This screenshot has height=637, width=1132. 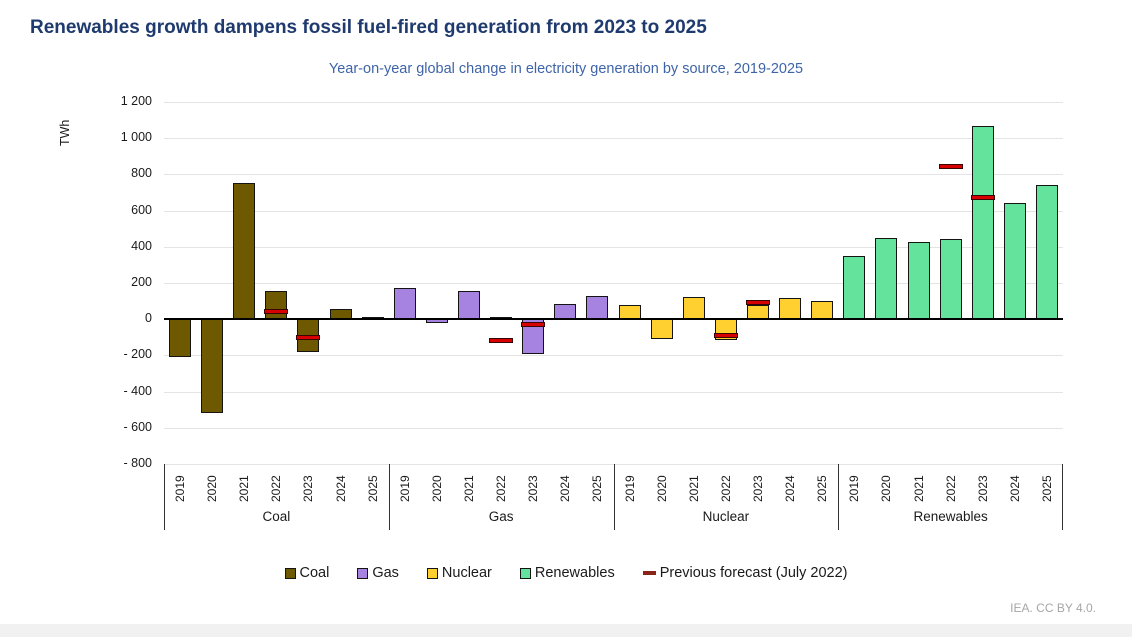 What do you see at coordinates (469, 305) in the screenshot?
I see `bar-gas-2021` at bounding box center [469, 305].